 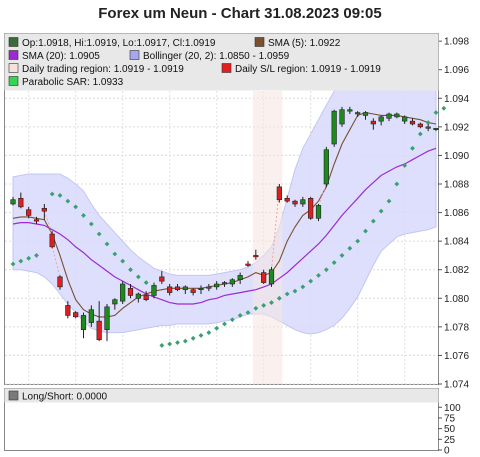 What do you see at coordinates (240, 13) in the screenshot?
I see `chart-title: Forex um Neun - Chart 31.08.2023 09:05` at bounding box center [240, 13].